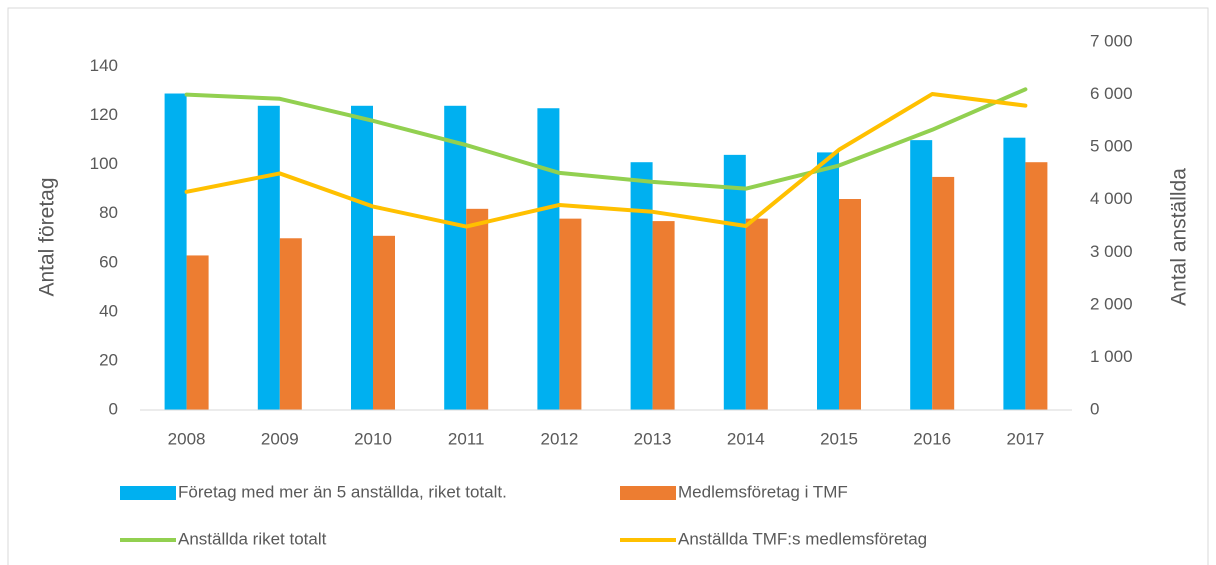 Image resolution: width=1216 pixels, height=565 pixels. I want to click on y2-tick-label: 5 000, so click(1111, 146).